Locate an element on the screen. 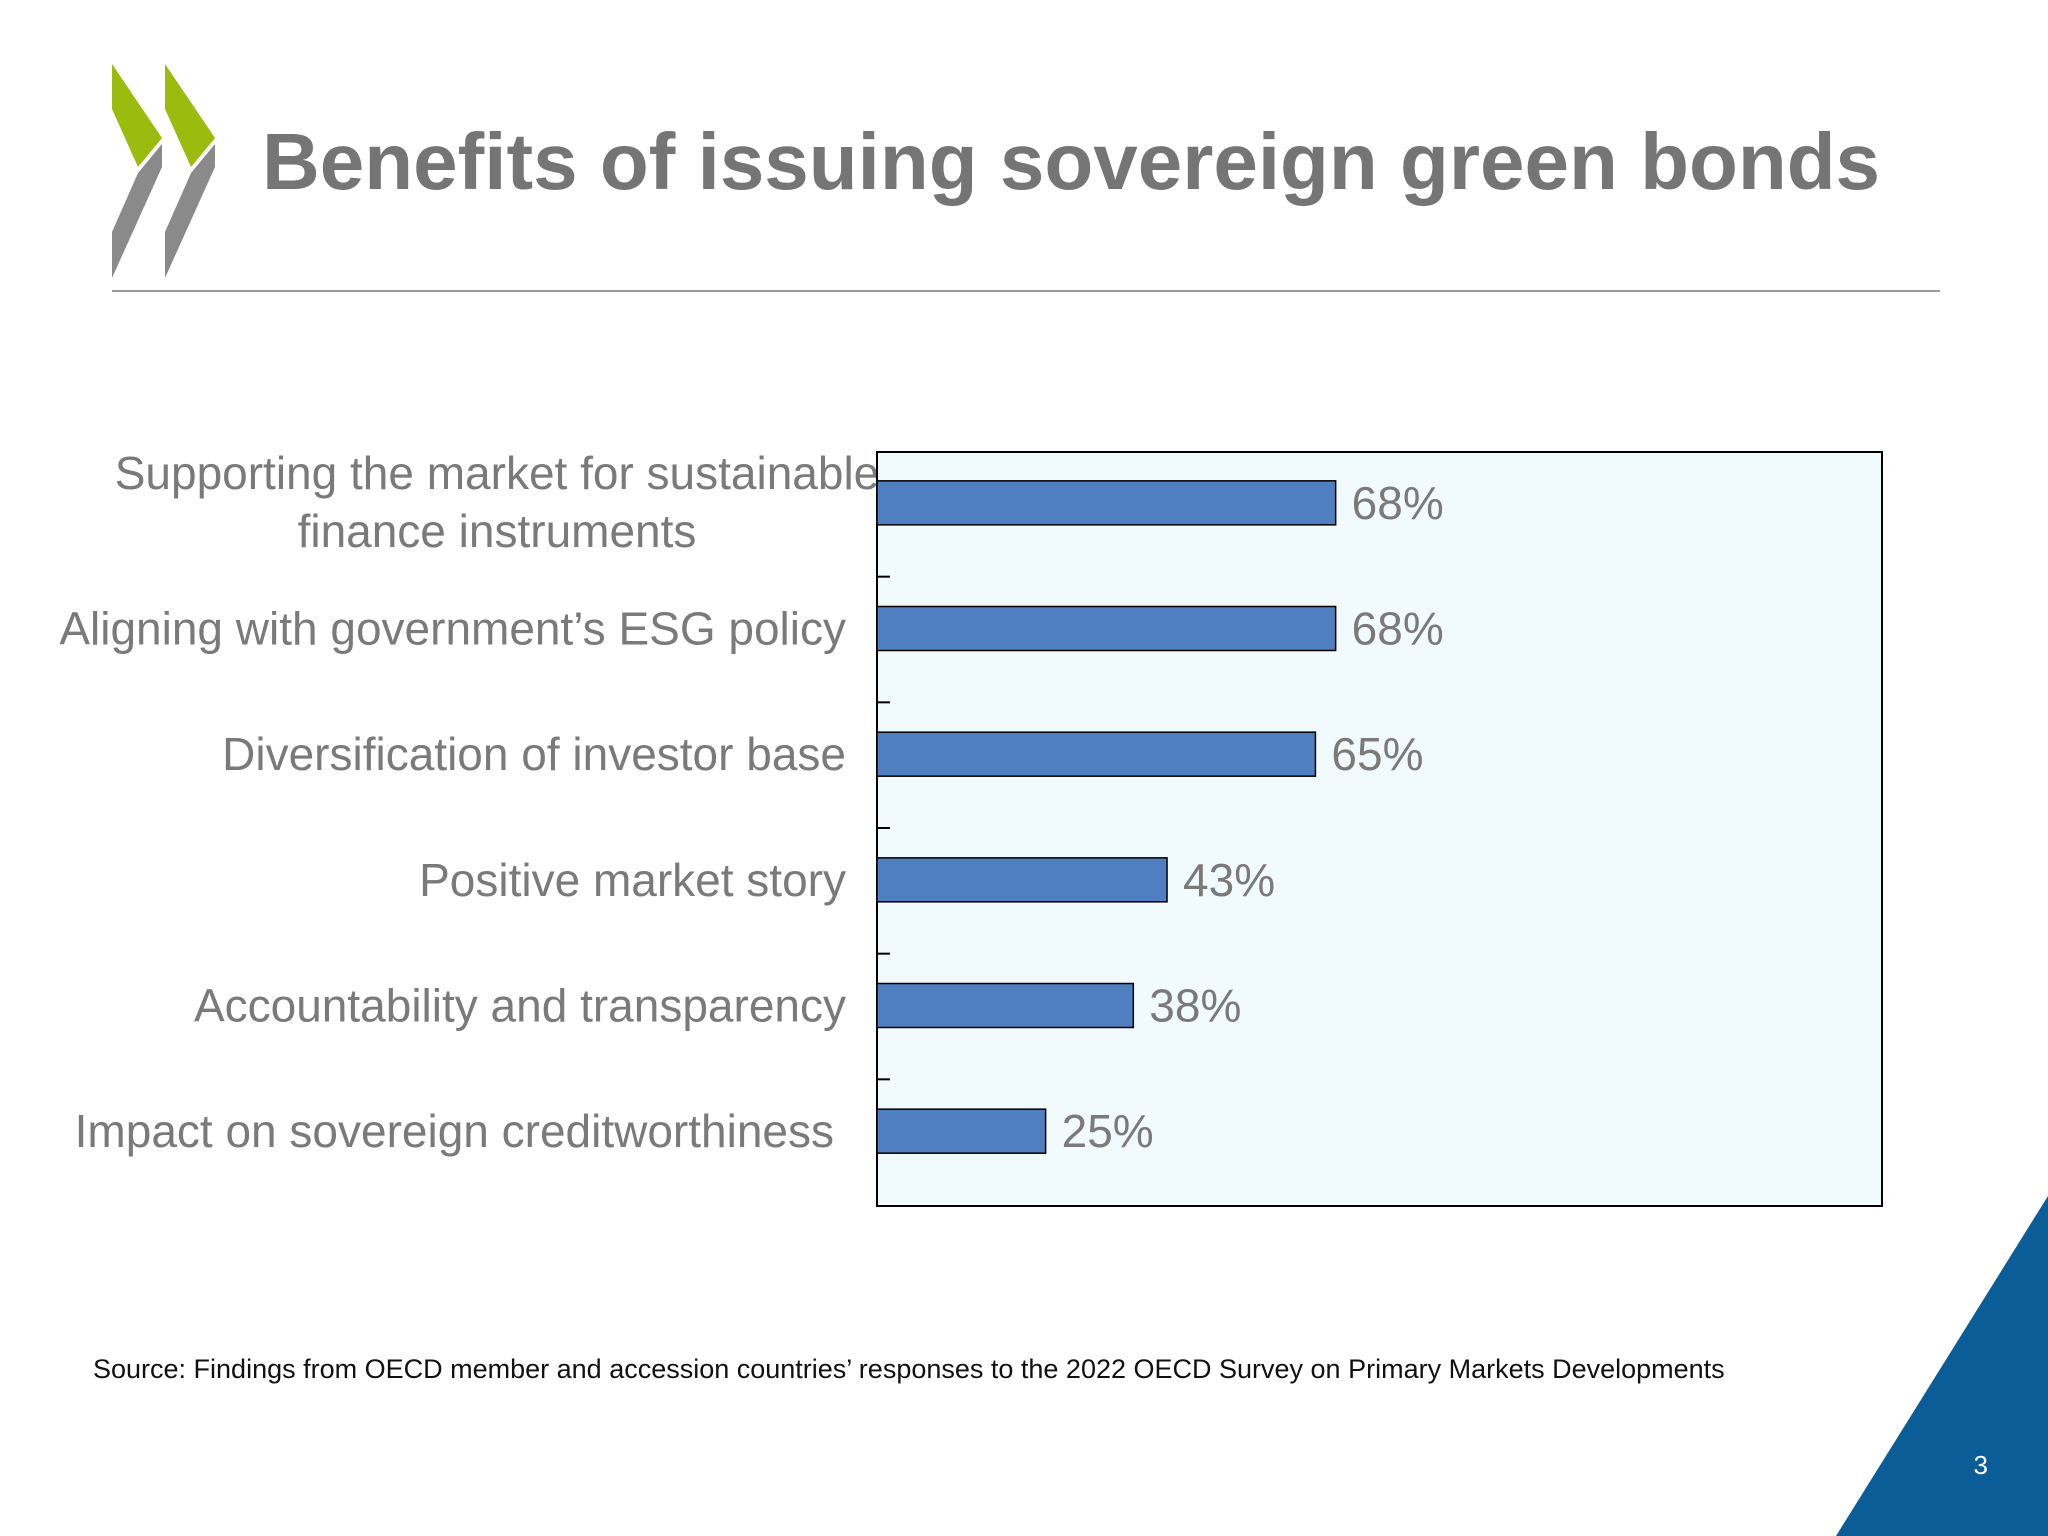  logo-green-chevron-left is located at coordinates (137, 115).